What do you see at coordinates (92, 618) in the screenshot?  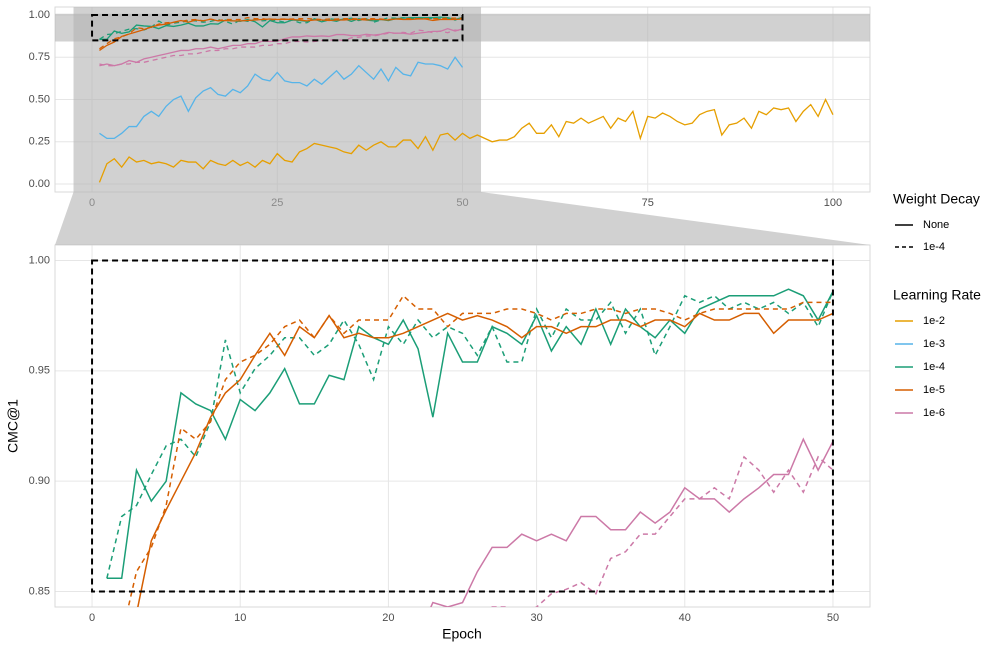 I see `x-tick-label: 0` at bounding box center [92, 618].